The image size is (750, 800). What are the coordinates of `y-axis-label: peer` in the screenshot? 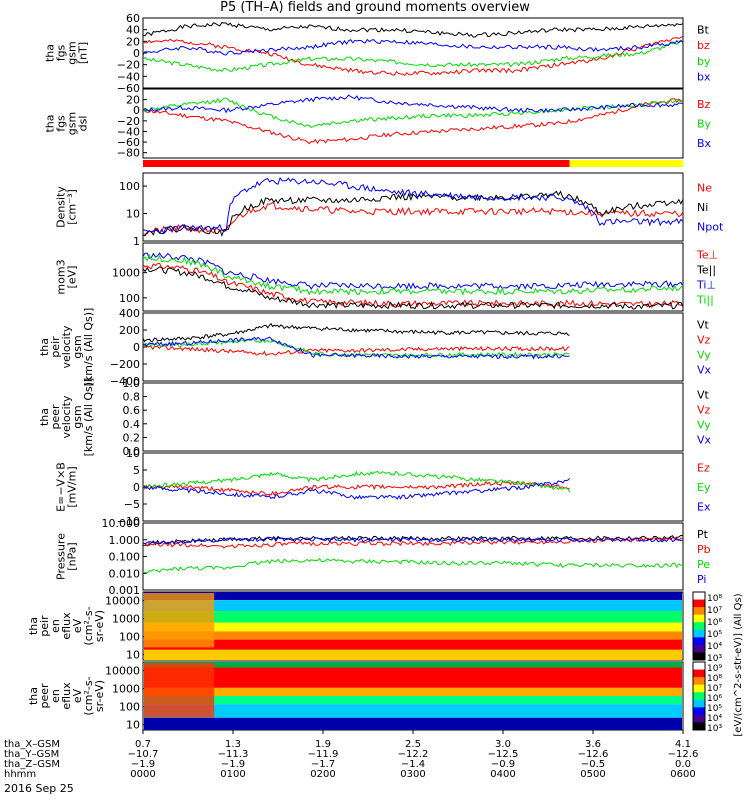 It's located at (44, 696).